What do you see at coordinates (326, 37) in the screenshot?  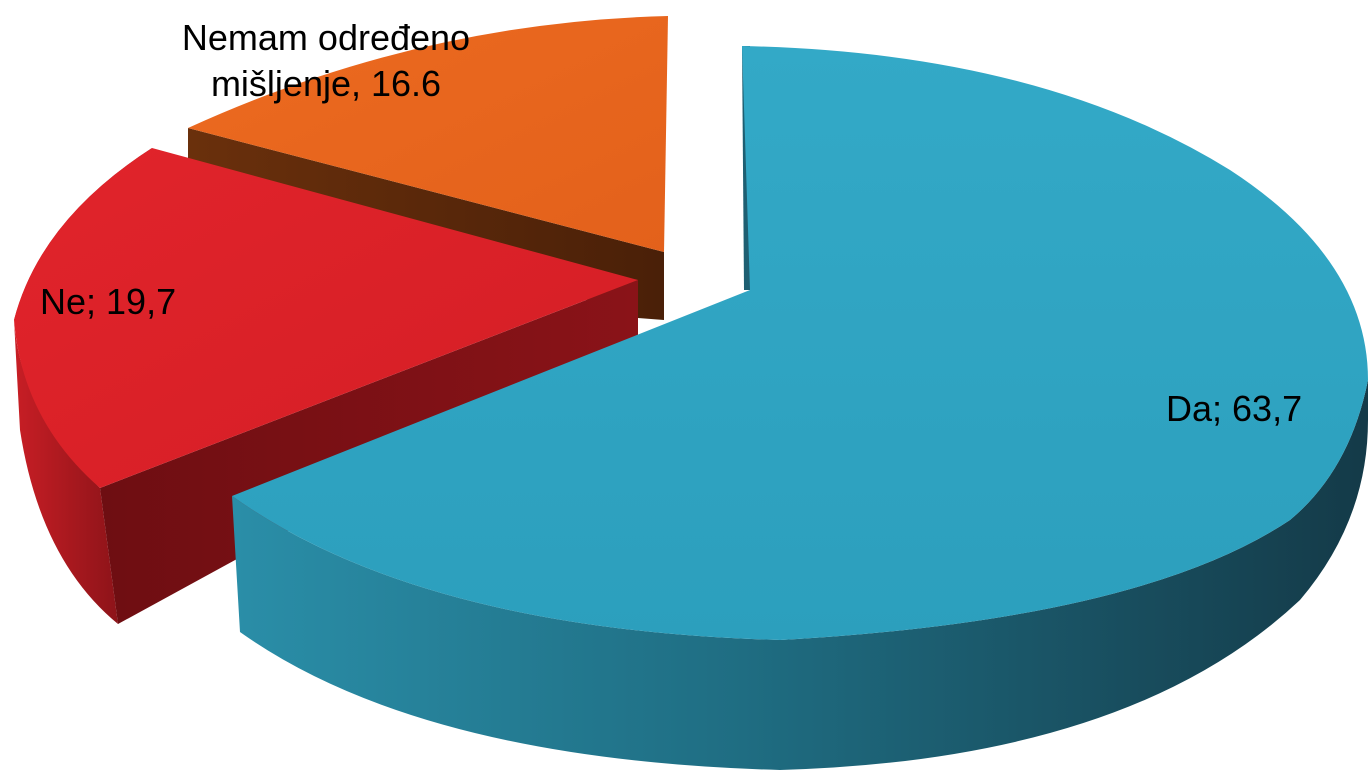 I see `label-nemam-line1: Nemam određeno` at bounding box center [326, 37].